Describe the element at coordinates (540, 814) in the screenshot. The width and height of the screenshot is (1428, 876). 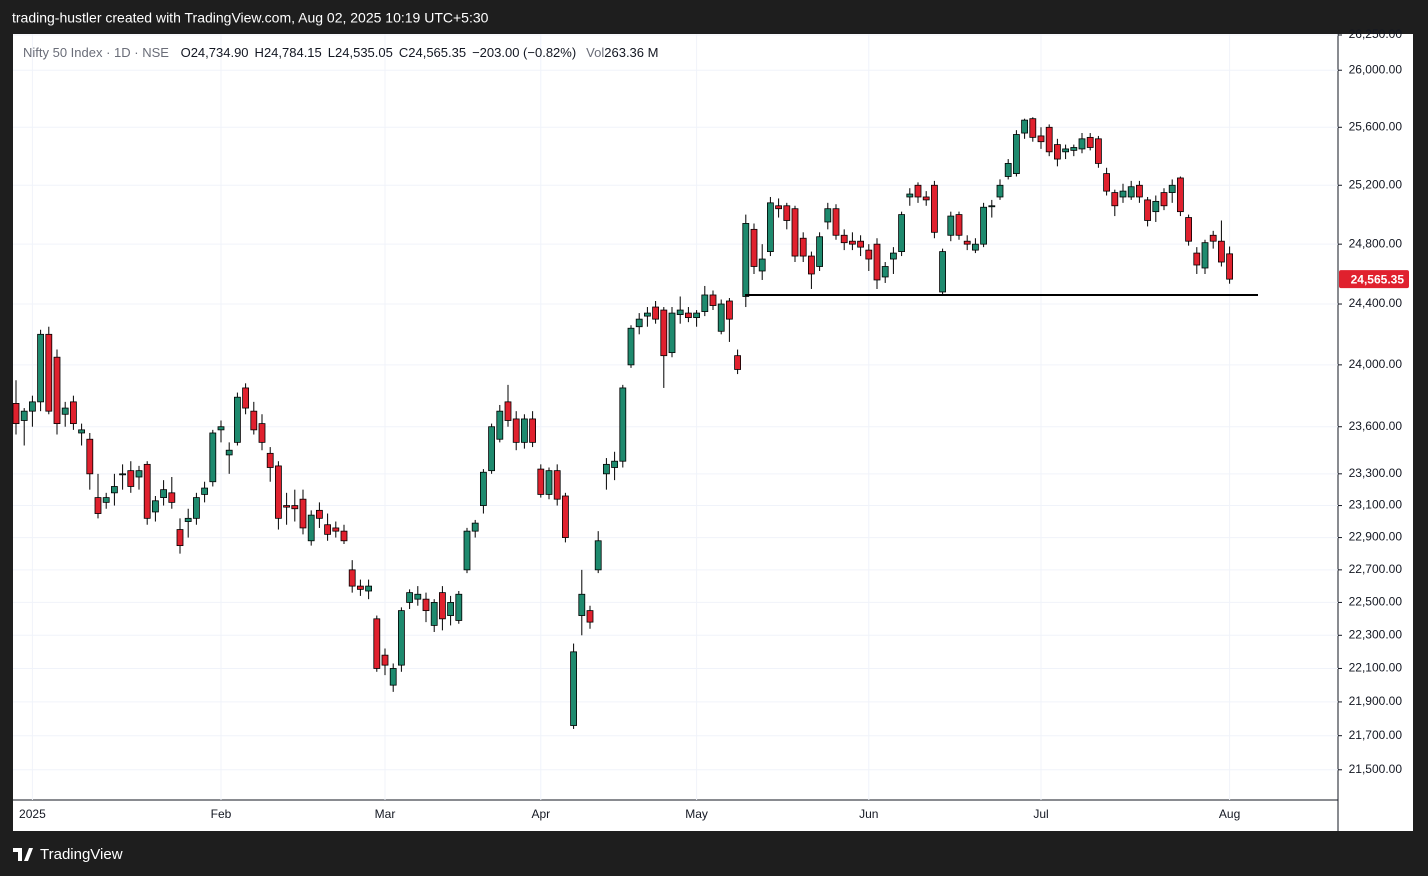
I see `x-tick-label: Apr` at that location.